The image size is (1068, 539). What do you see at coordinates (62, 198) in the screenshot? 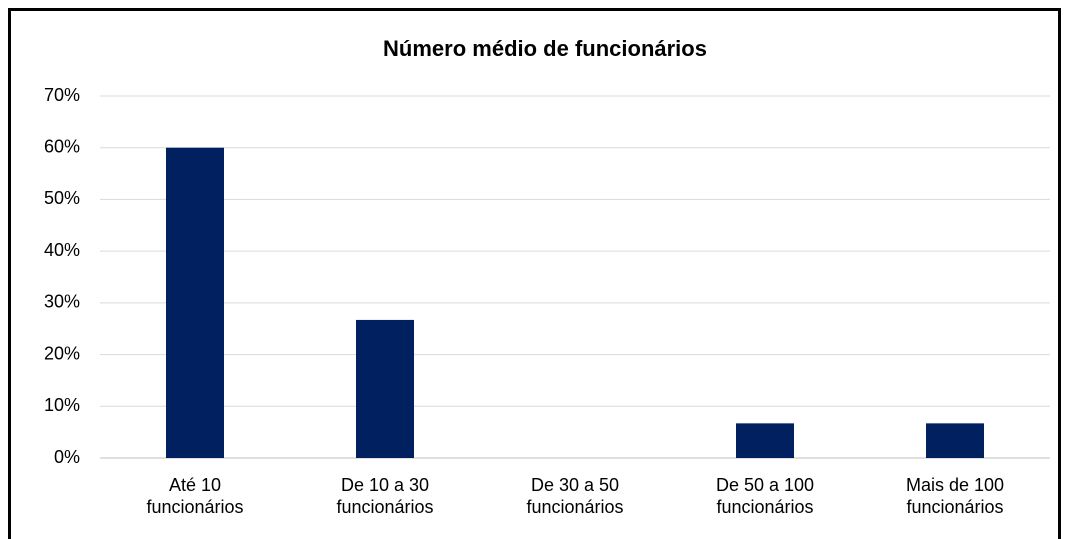
I see `y-tick-label: 50%` at bounding box center [62, 198].